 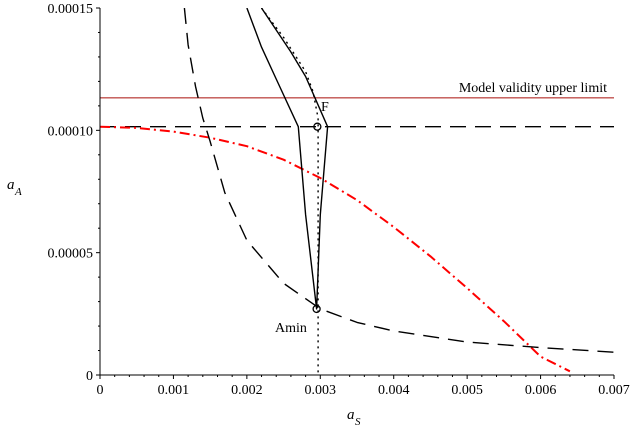 I want to click on x-tick-label: 0.007, so click(x=614, y=390).